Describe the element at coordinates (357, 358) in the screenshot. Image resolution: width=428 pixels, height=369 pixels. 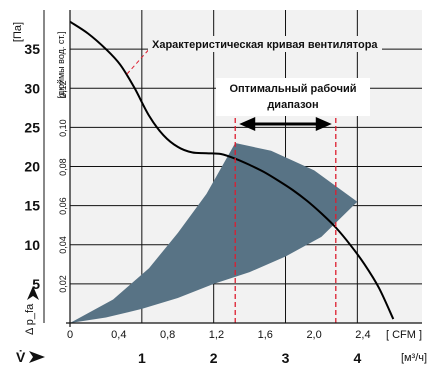
I see `x-tick-m3h-4: 4` at that location.